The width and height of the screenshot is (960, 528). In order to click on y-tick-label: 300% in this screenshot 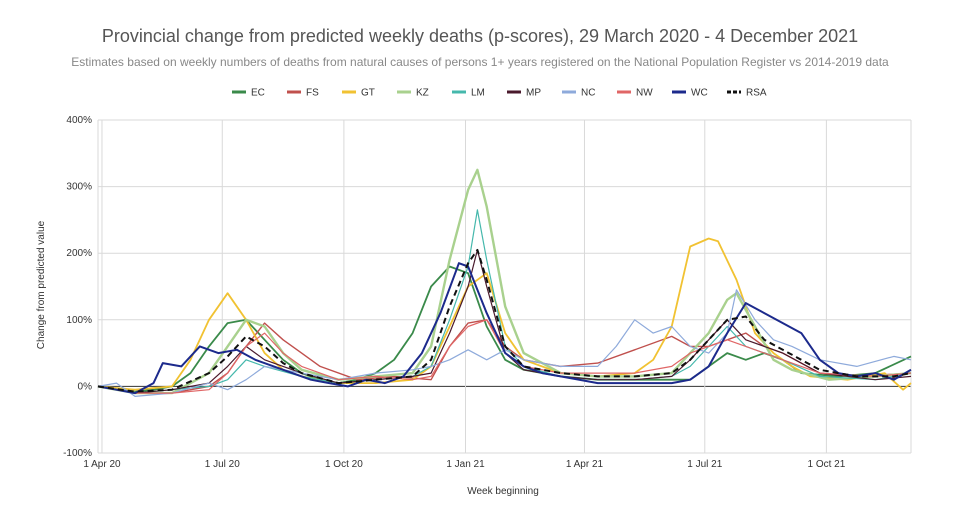, I will do `click(79, 187)`.